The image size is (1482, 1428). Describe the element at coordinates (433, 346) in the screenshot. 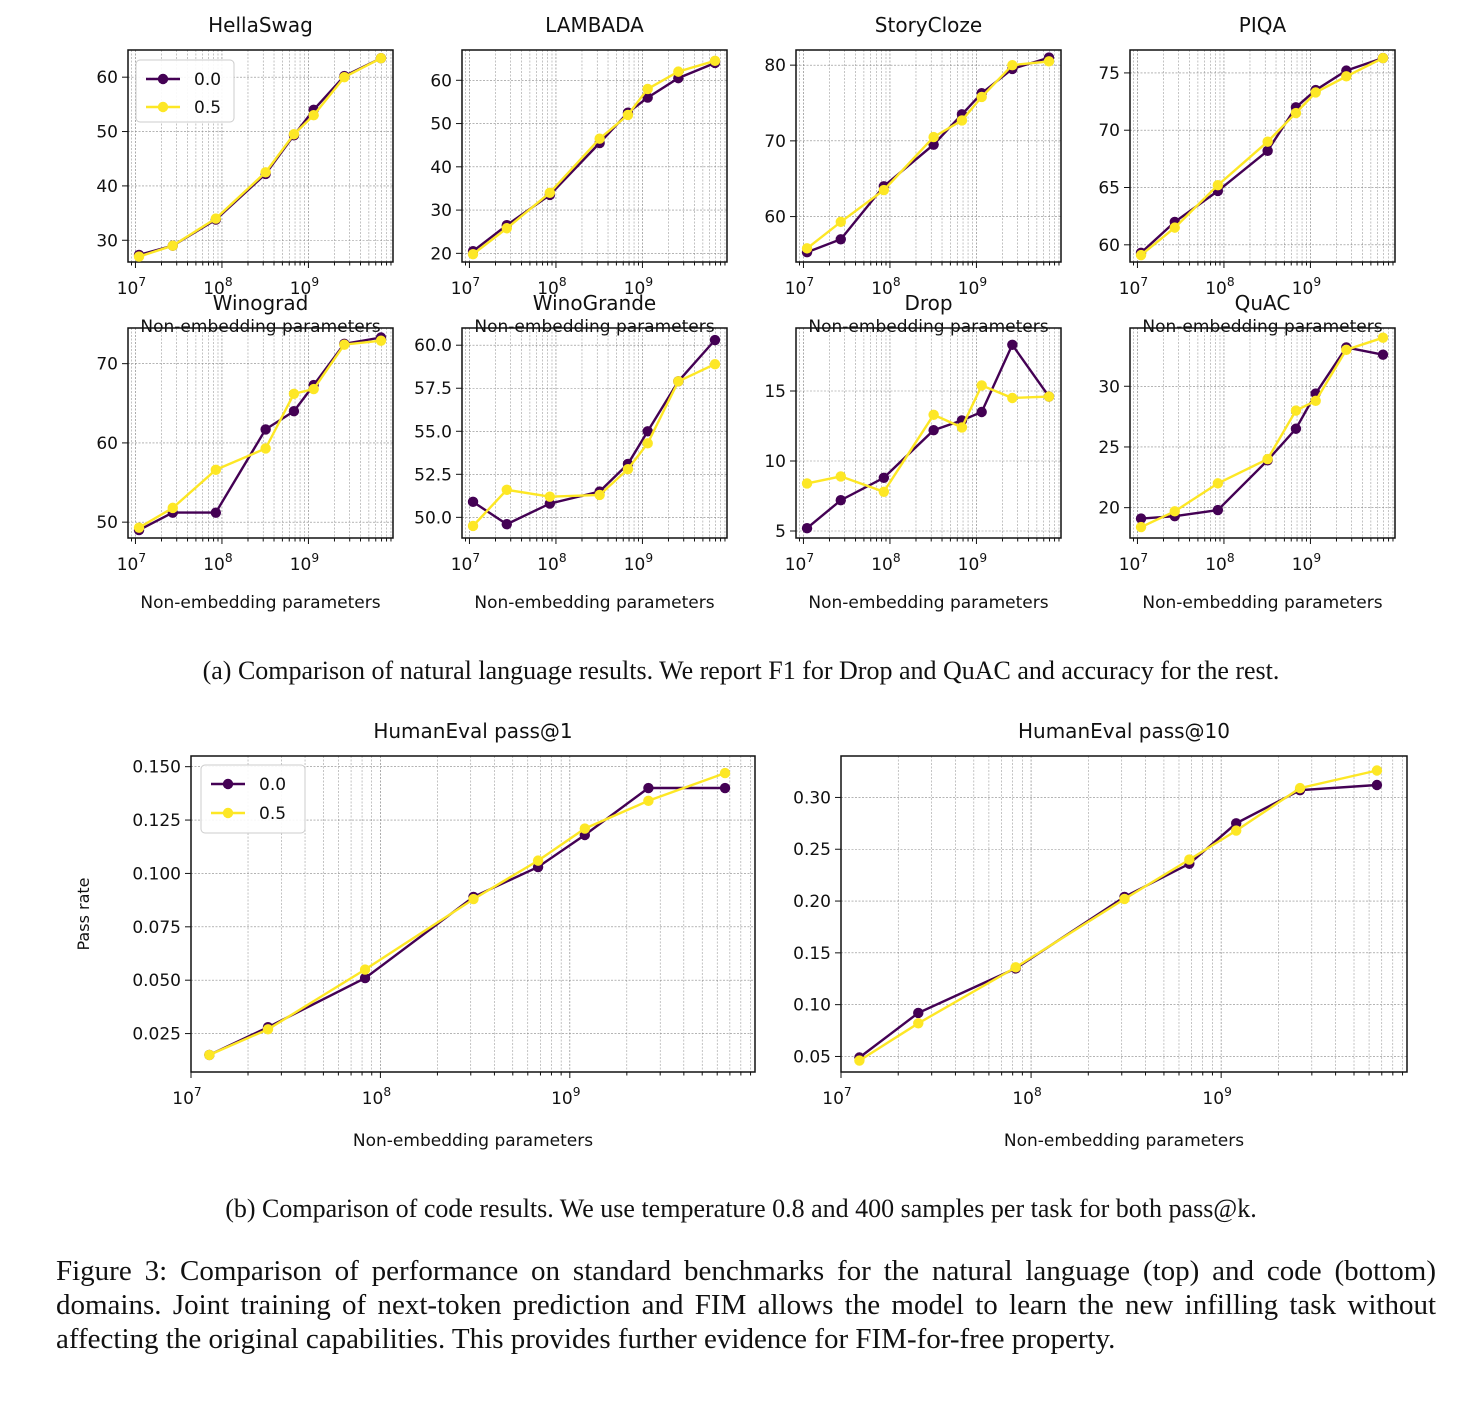

I see `y-tick-label: 60.0` at that location.